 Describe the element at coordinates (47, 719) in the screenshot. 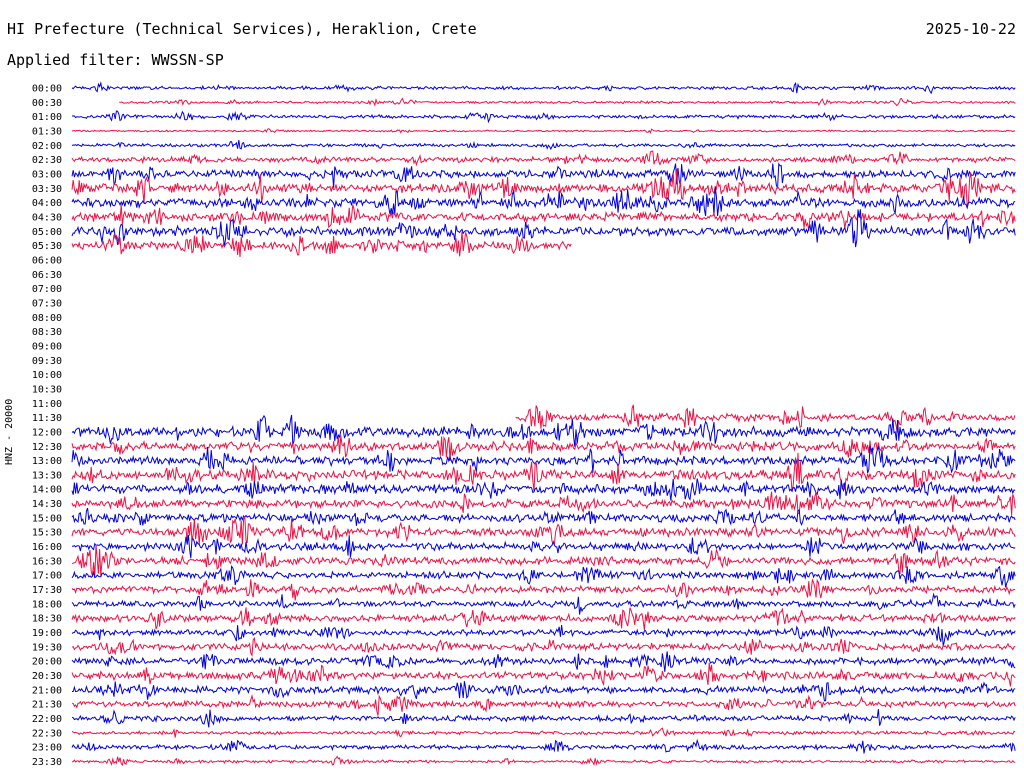

I see `time-label-2200: 22:00` at that location.